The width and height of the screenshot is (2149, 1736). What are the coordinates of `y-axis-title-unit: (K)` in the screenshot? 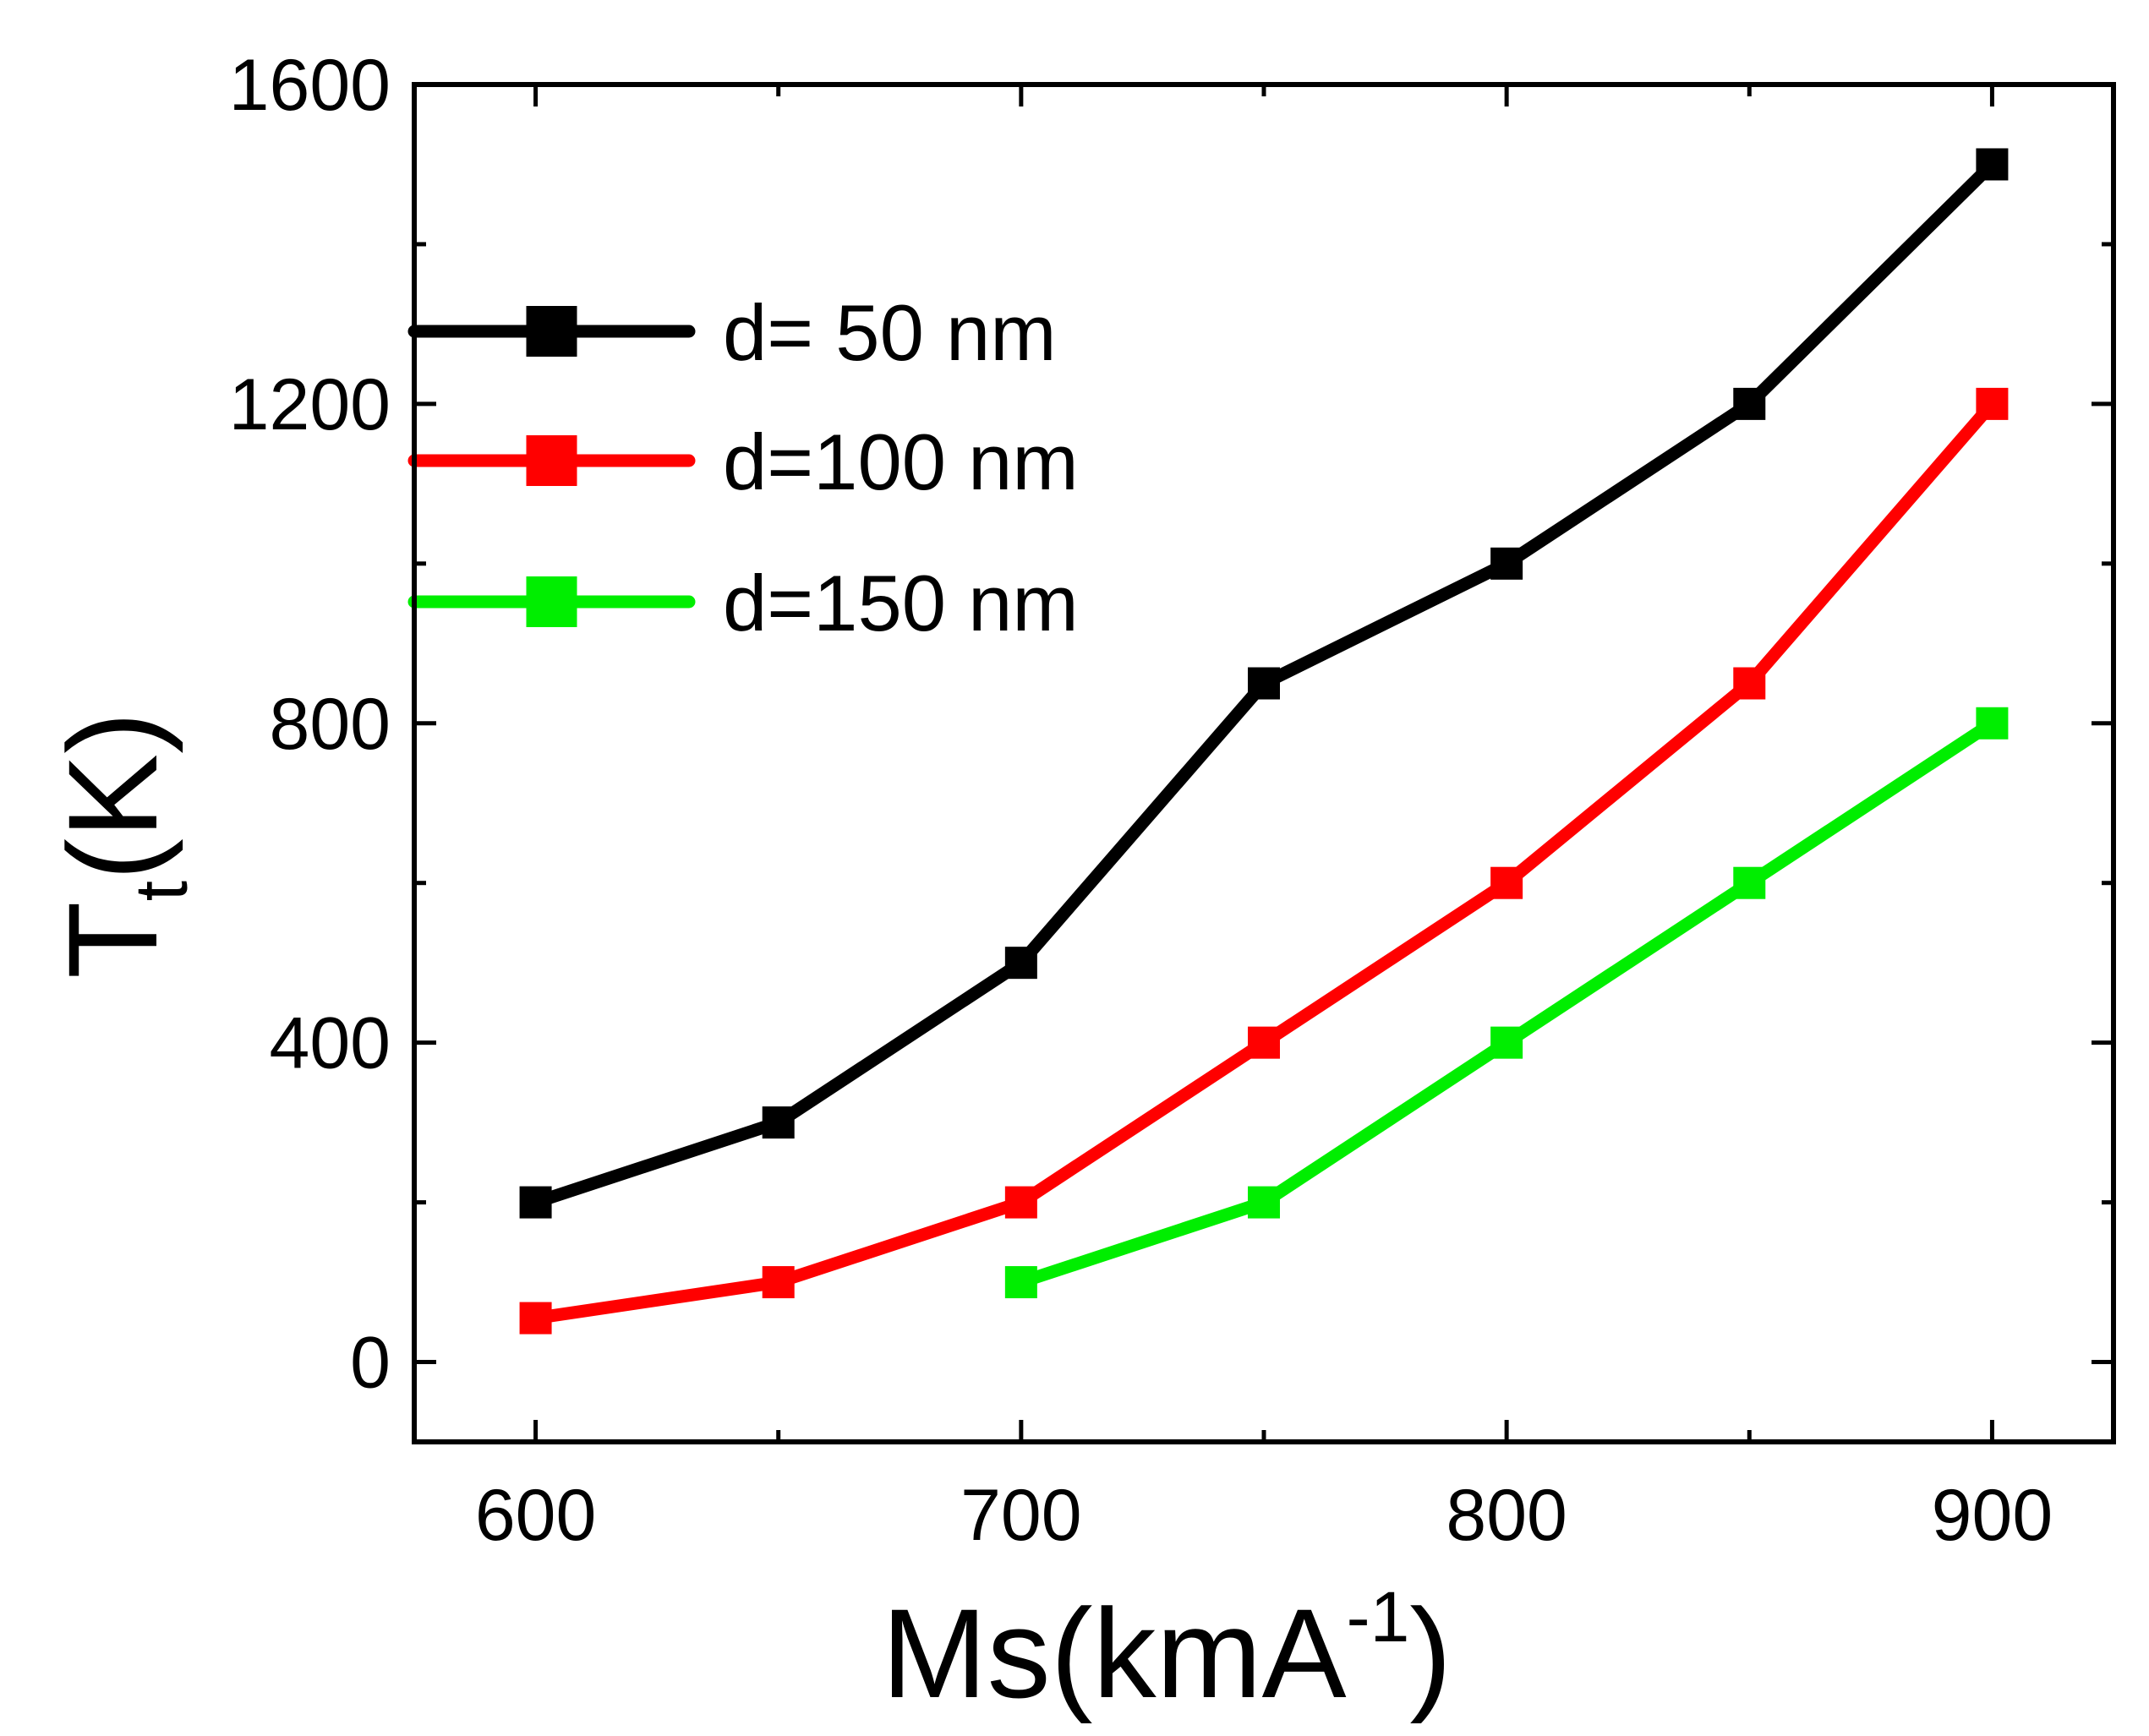 It's located at (112, 796).